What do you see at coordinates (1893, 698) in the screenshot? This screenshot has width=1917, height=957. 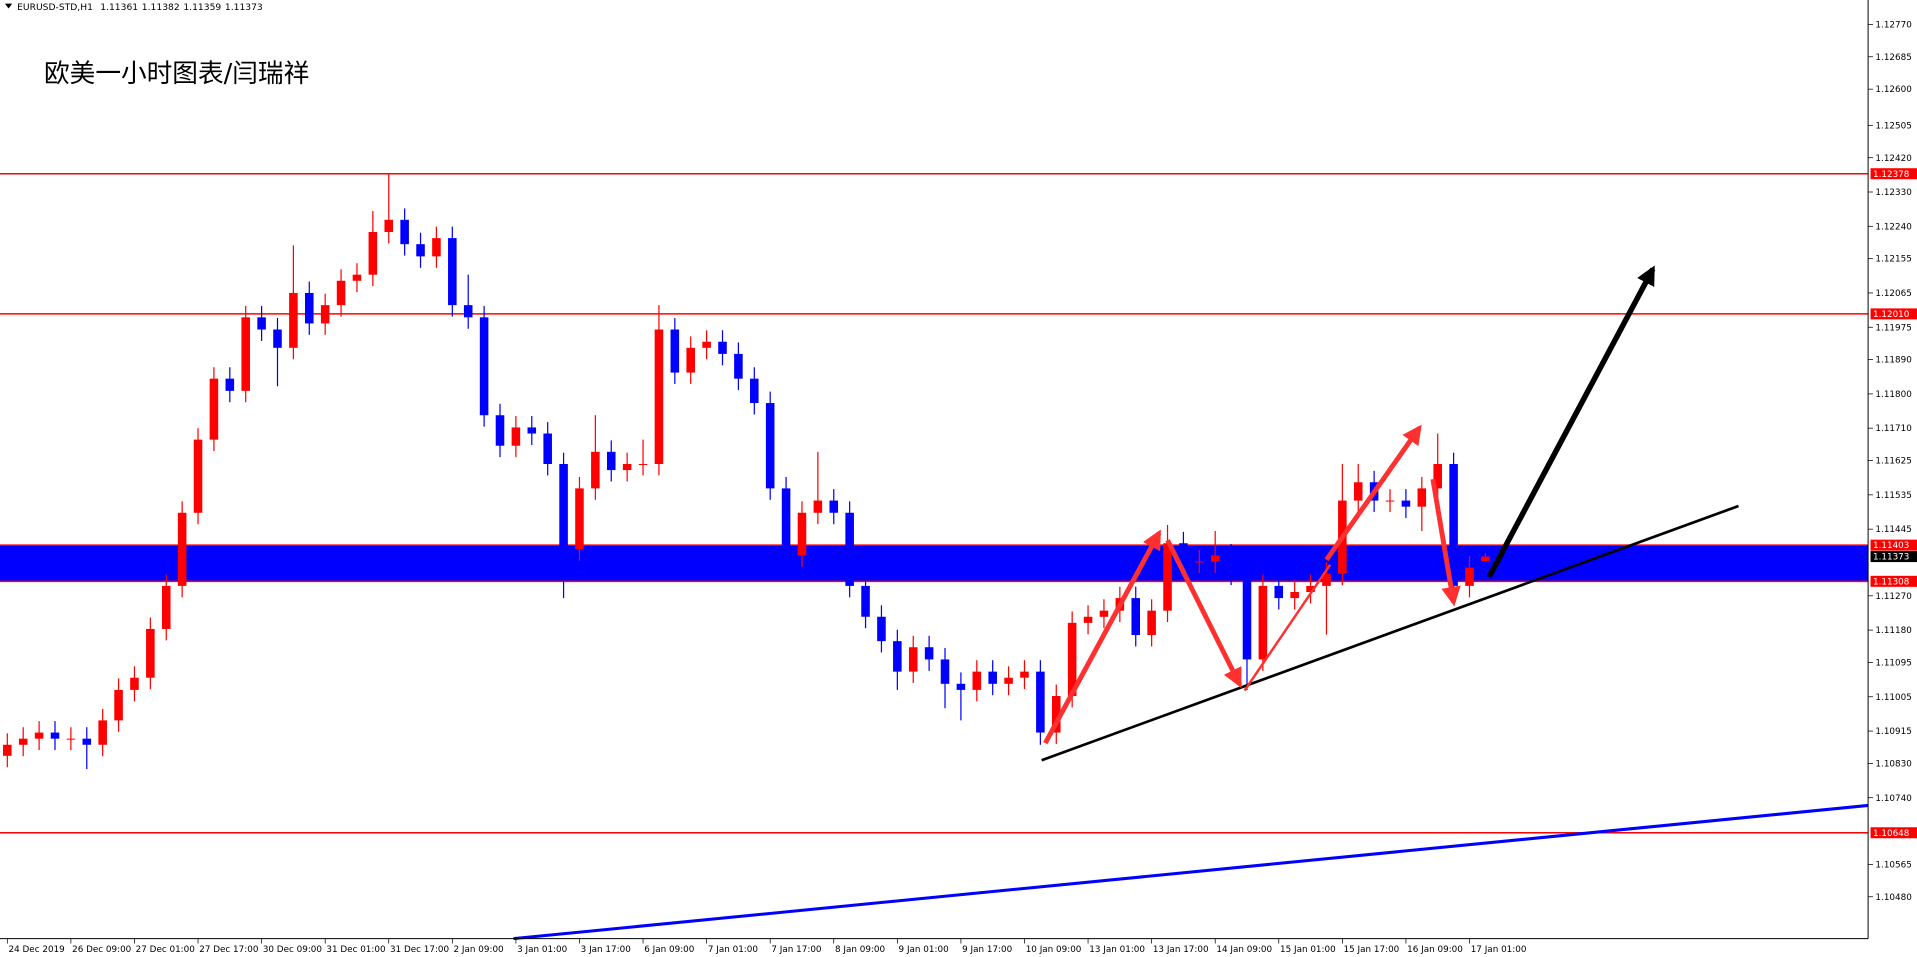 I see `y-tick-label: 1.11005` at bounding box center [1893, 698].